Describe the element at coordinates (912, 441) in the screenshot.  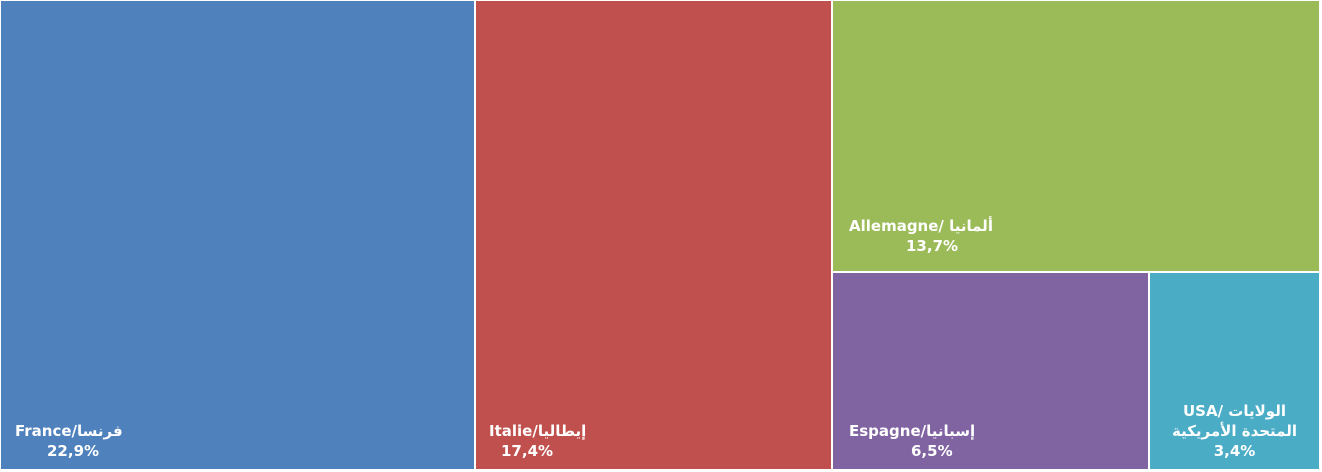
I see `label-espagne: Espagne/إسبانيا 6,5%` at that location.